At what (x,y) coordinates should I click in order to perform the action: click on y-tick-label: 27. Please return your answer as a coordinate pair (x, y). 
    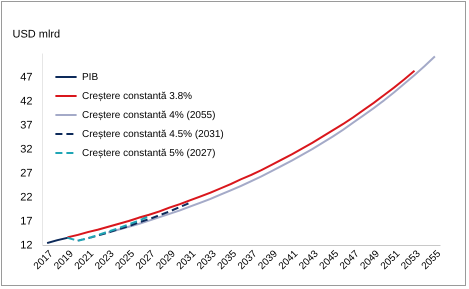
    Looking at the image, I should click on (26, 174).